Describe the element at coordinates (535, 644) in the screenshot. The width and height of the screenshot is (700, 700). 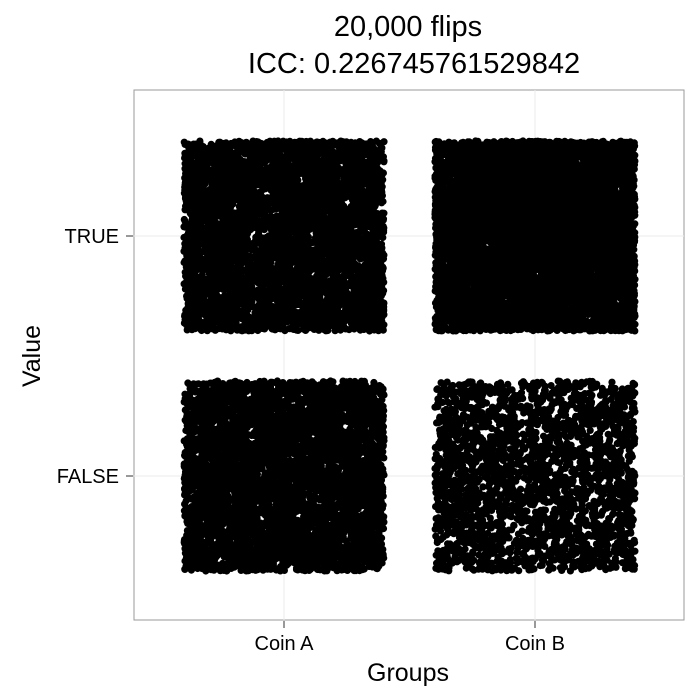
I see `x-tick-label-coin-b: Coin B` at that location.